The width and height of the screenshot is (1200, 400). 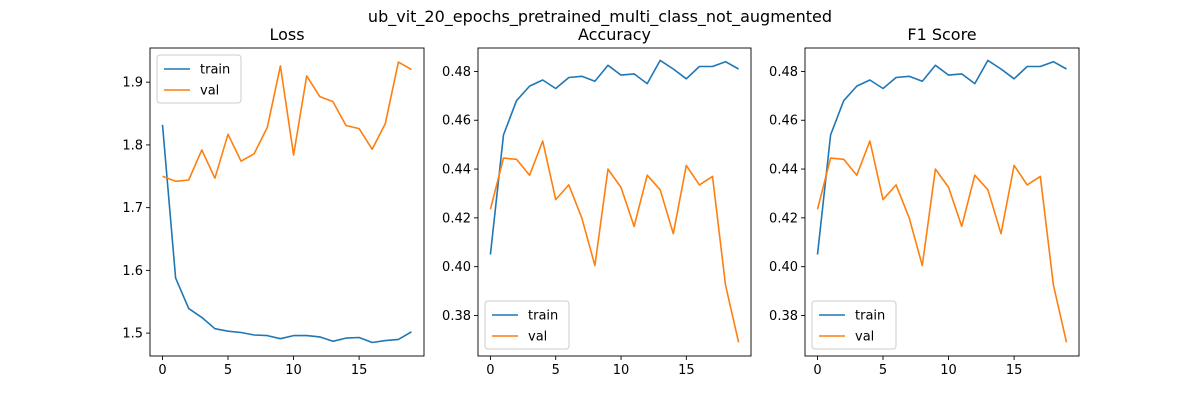 What do you see at coordinates (132, 208) in the screenshot?
I see `y-tick-label: 1.7` at bounding box center [132, 208].